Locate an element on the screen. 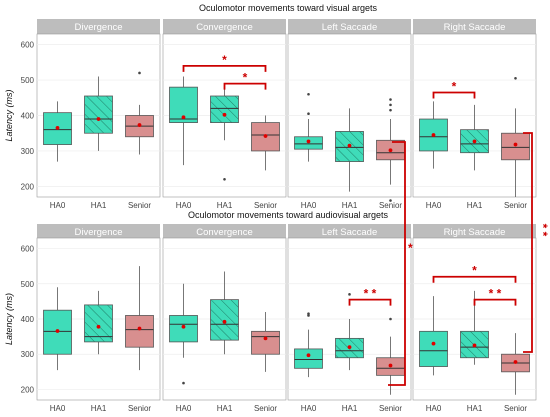 This screenshot has width=550, height=417. panel-strip-label: Left Saccade is located at coordinates (349, 27).